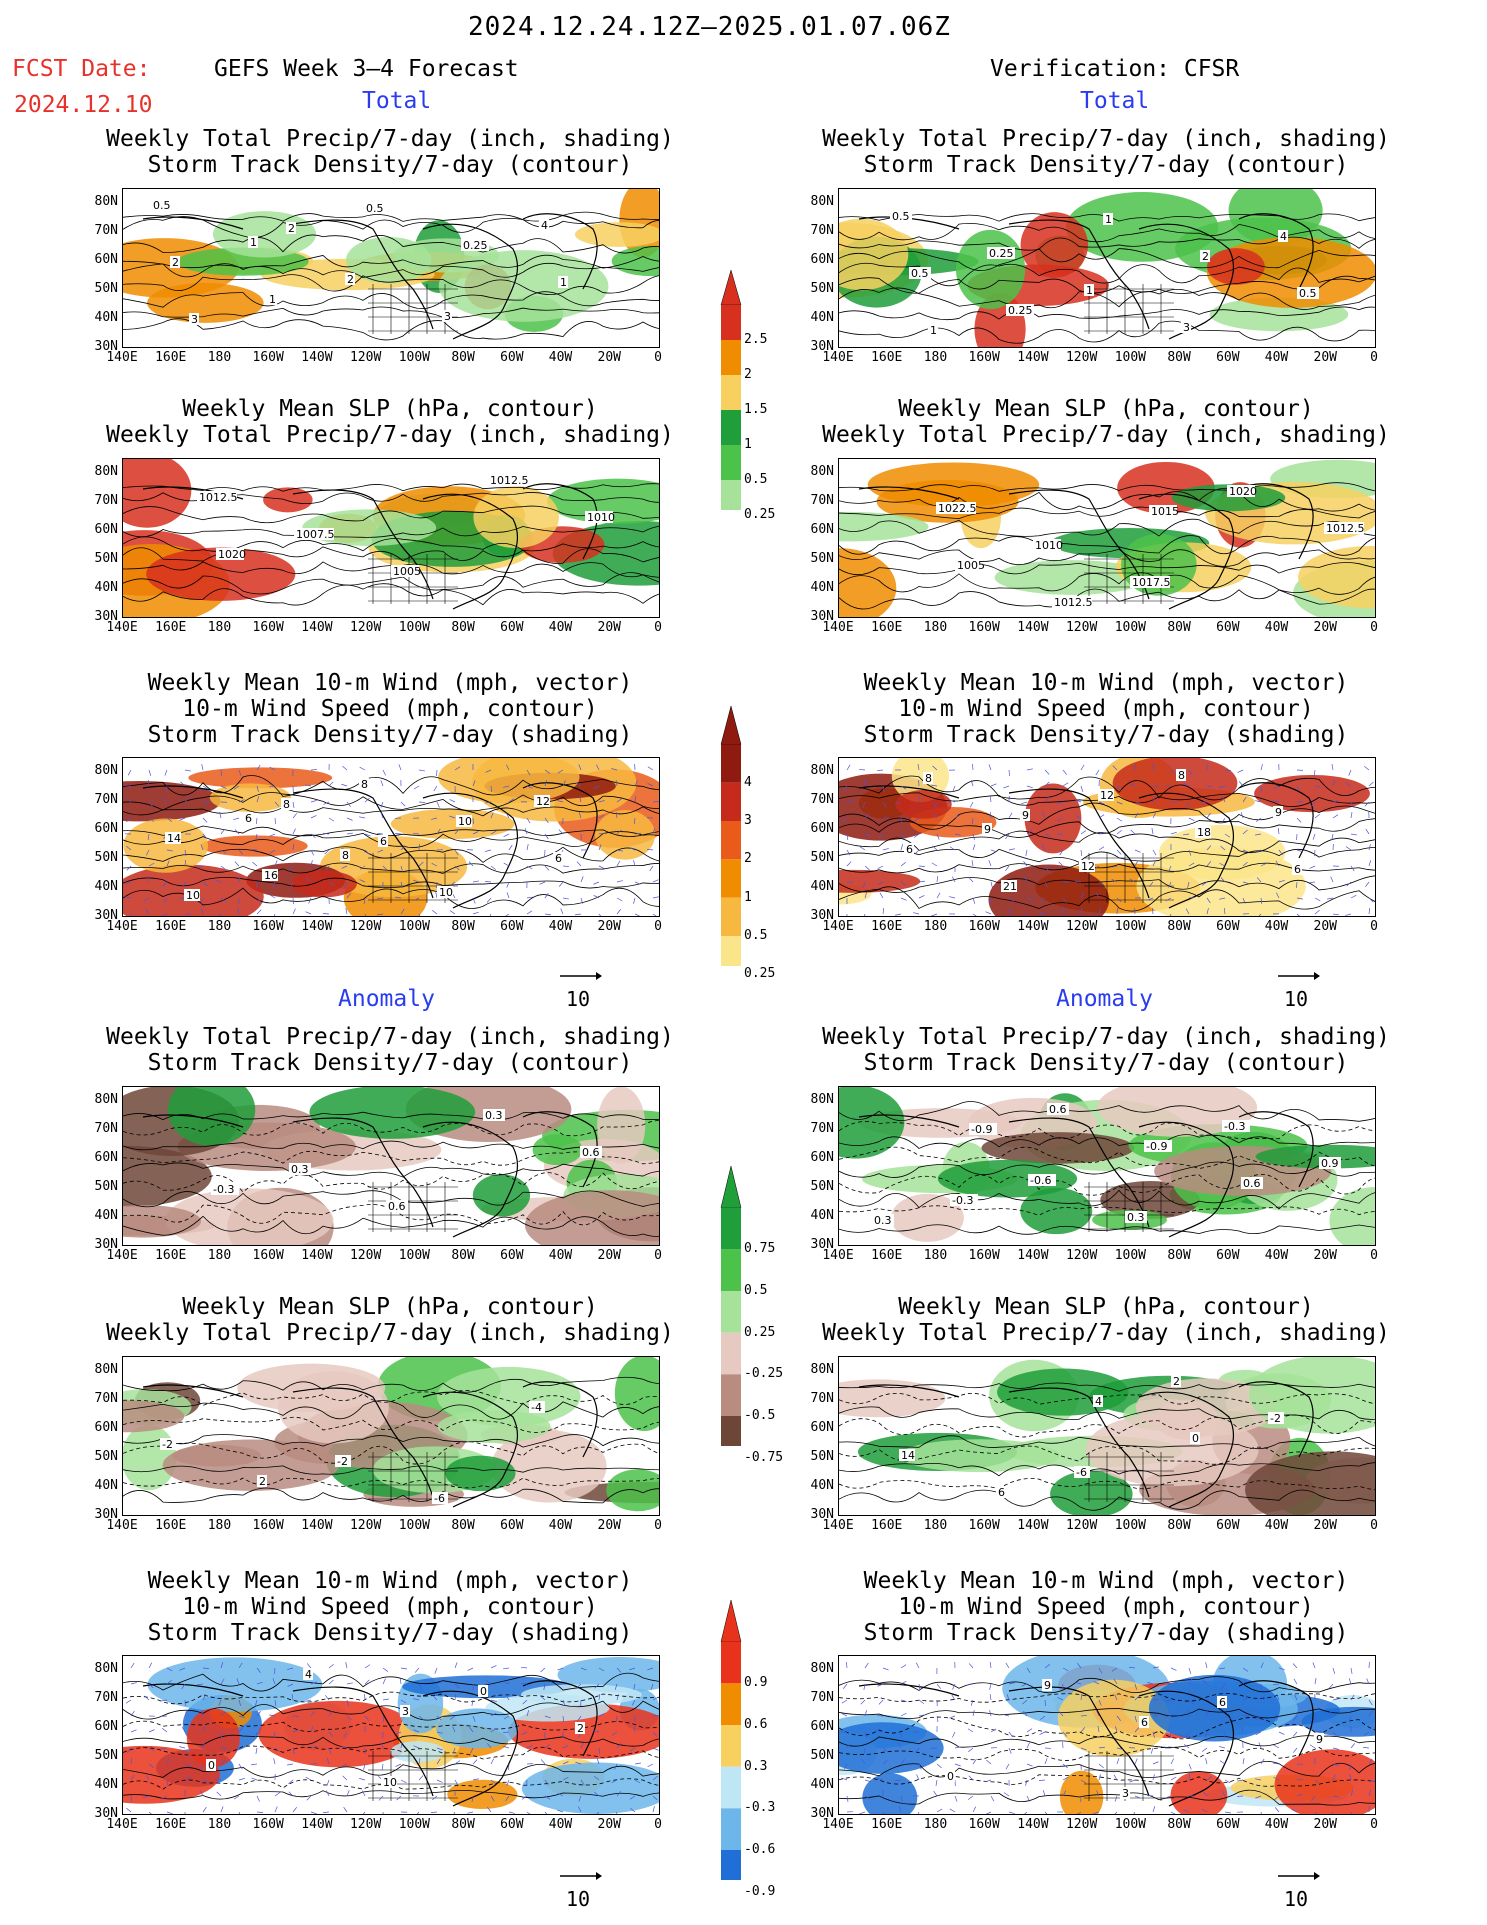  What do you see at coordinates (1228, 1824) in the screenshot?
I see `lon-tick: 60W` at bounding box center [1228, 1824].